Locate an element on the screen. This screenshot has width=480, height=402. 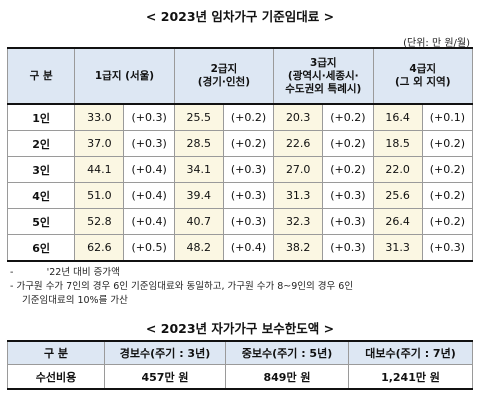
rent-value: 28.5 is located at coordinates (198, 143).